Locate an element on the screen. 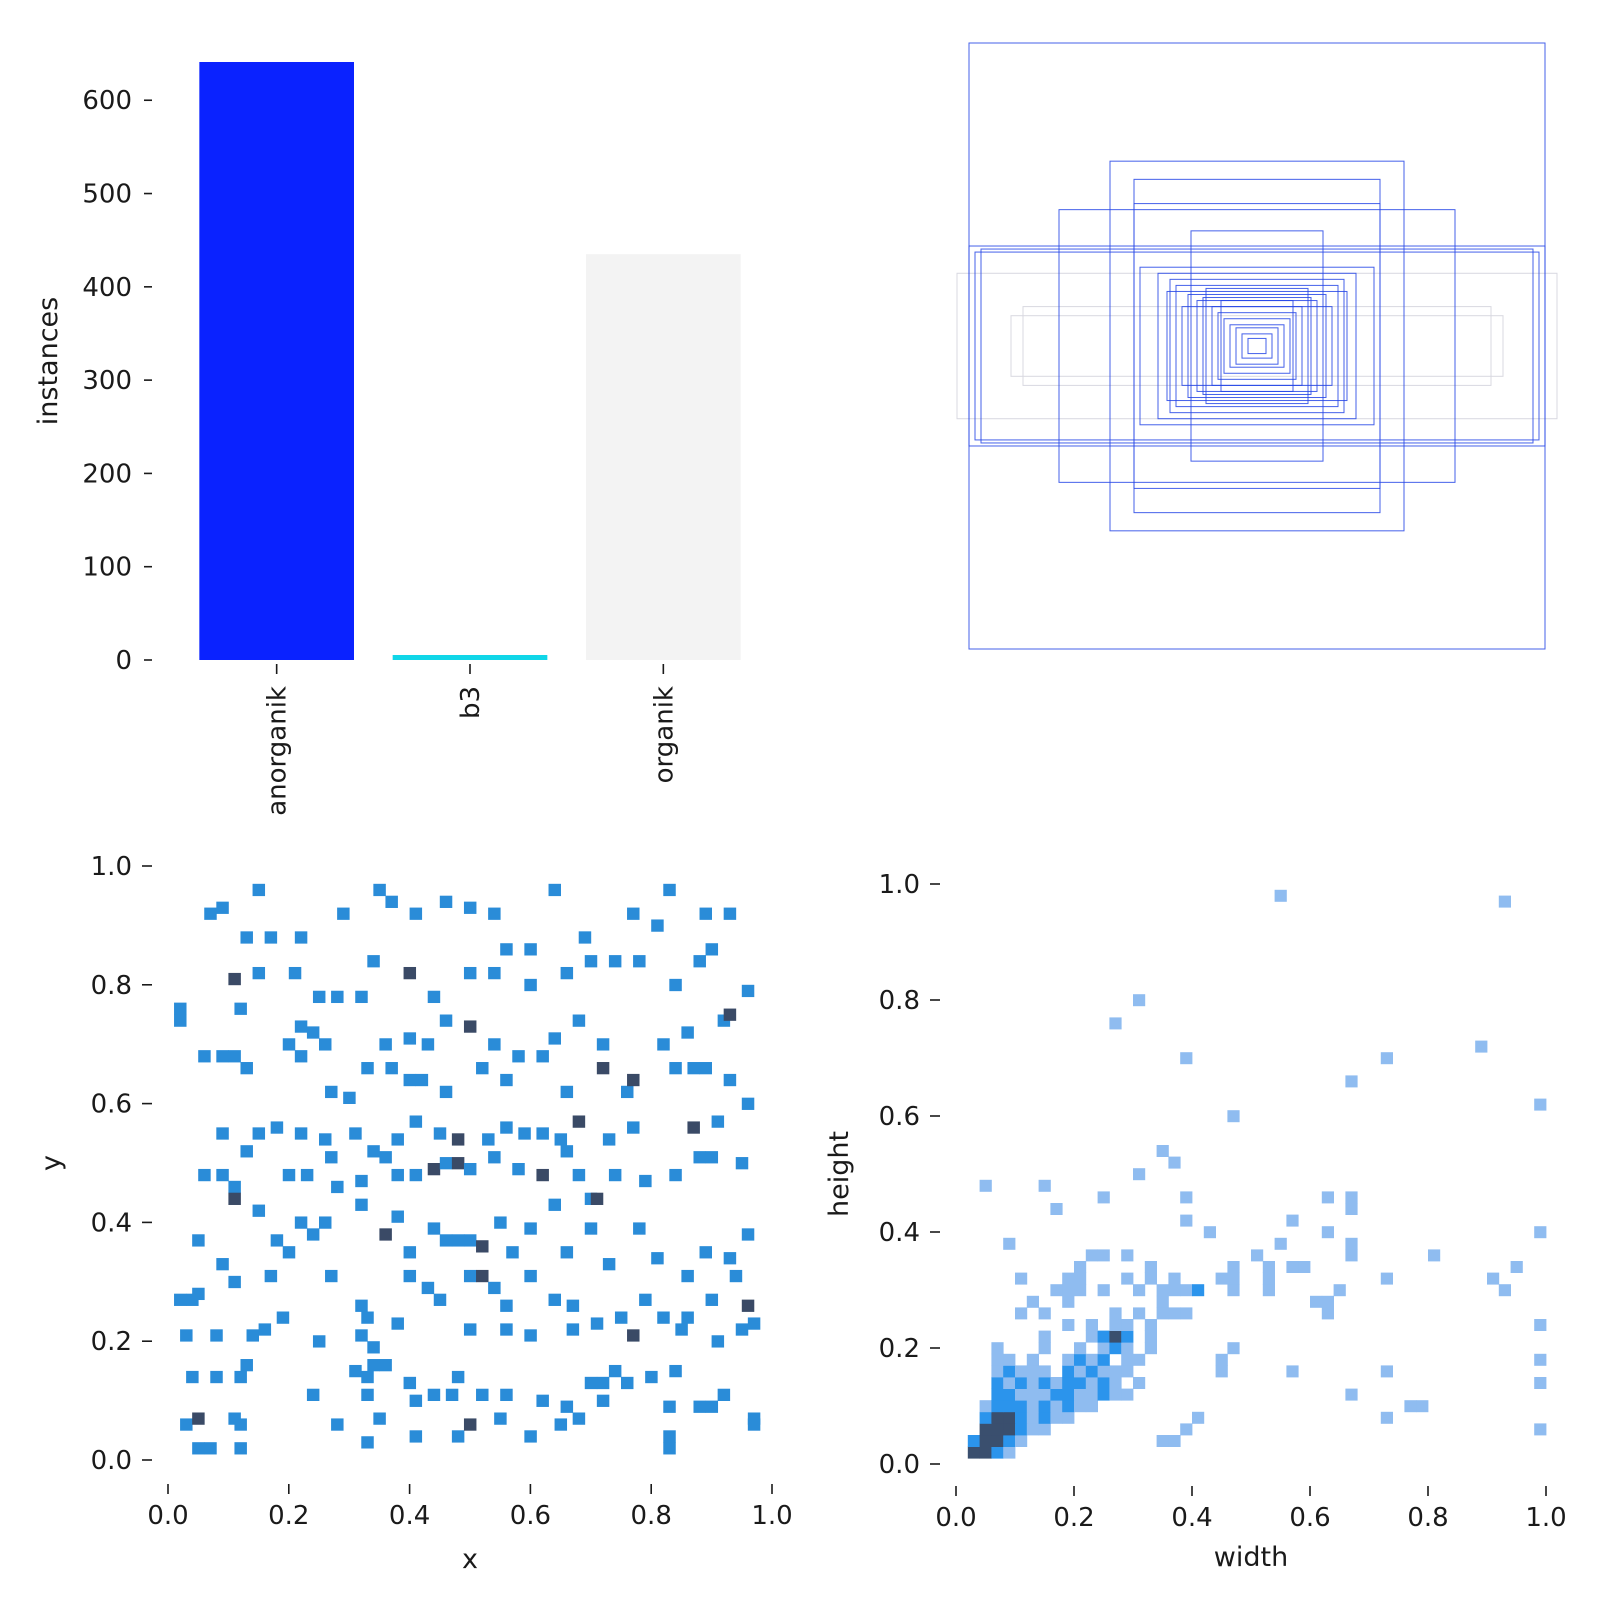 The width and height of the screenshot is (1600, 1600). x-tick-label: 0.0 is located at coordinates (955, 1518).